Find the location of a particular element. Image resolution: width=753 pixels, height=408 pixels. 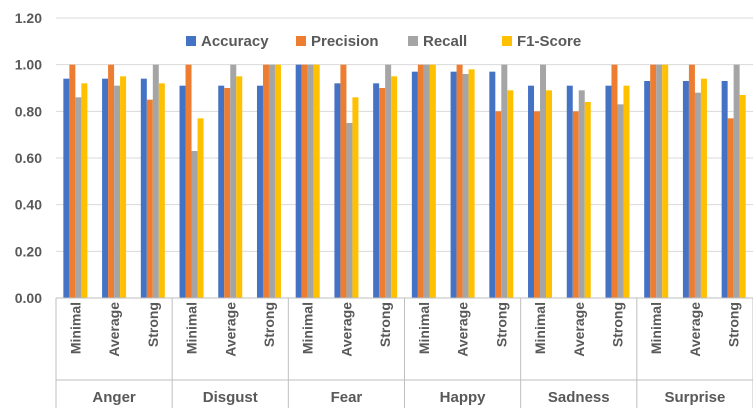

legend-label: F1-Score is located at coordinates (549, 41).